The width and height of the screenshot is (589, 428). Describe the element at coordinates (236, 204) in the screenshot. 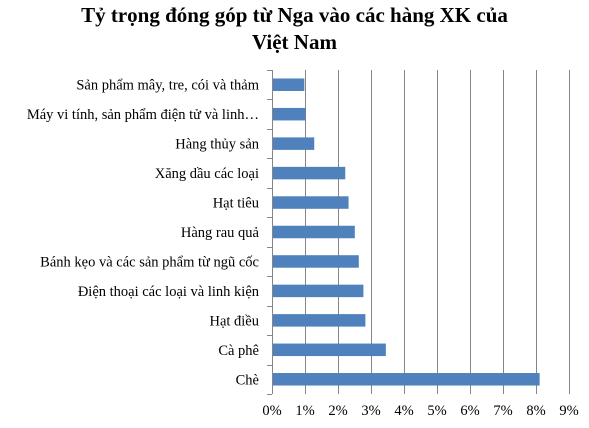

I see `category-label: Hạt tiêu` at that location.